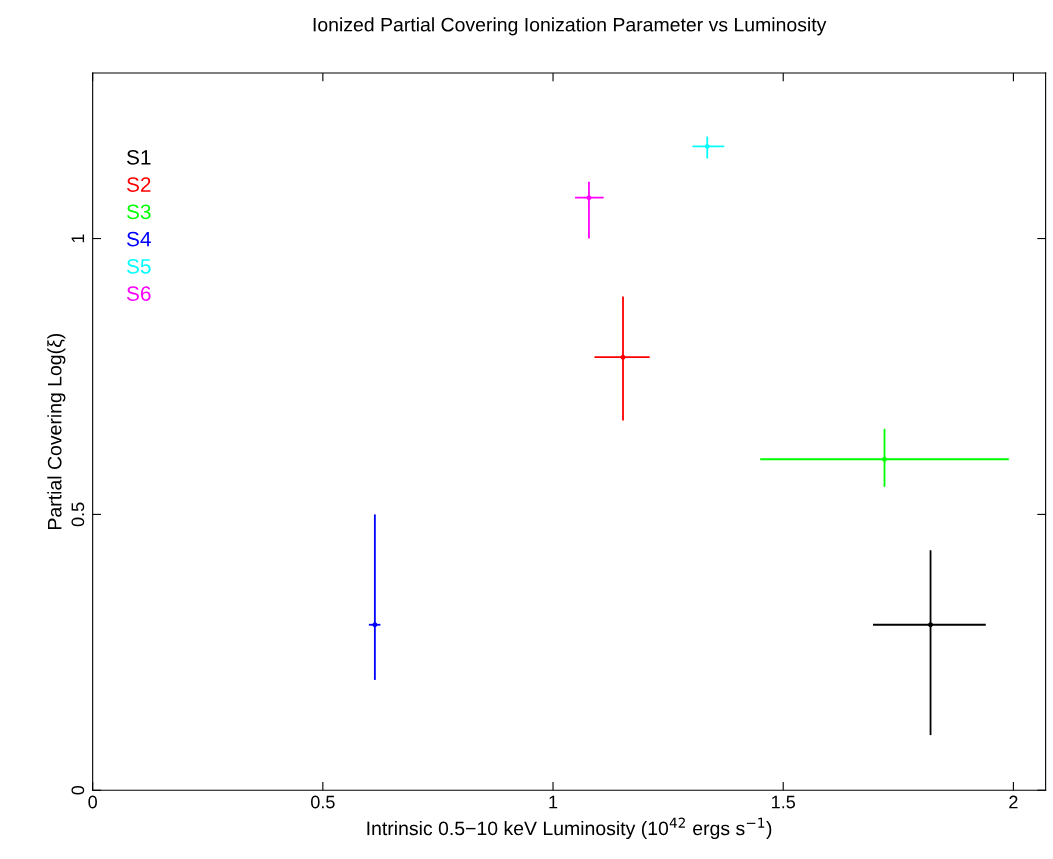 The height and width of the screenshot is (859, 1053). Describe the element at coordinates (138, 266) in the screenshot. I see `text: S5` at that location.